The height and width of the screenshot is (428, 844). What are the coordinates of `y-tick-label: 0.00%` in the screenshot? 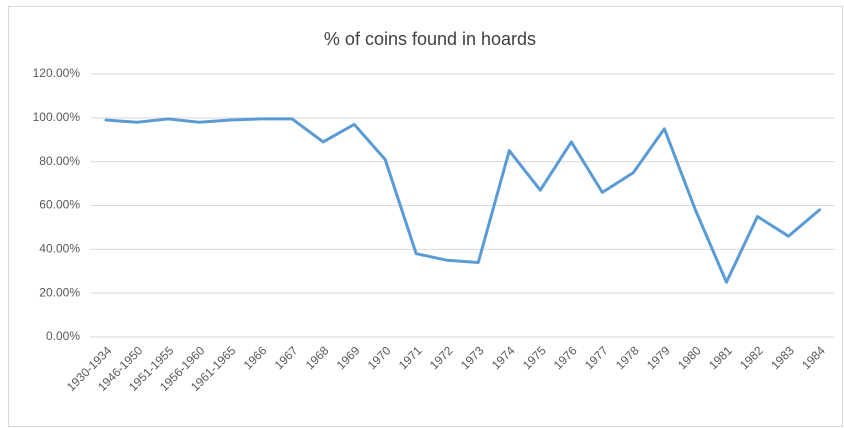 It's located at (63, 336).